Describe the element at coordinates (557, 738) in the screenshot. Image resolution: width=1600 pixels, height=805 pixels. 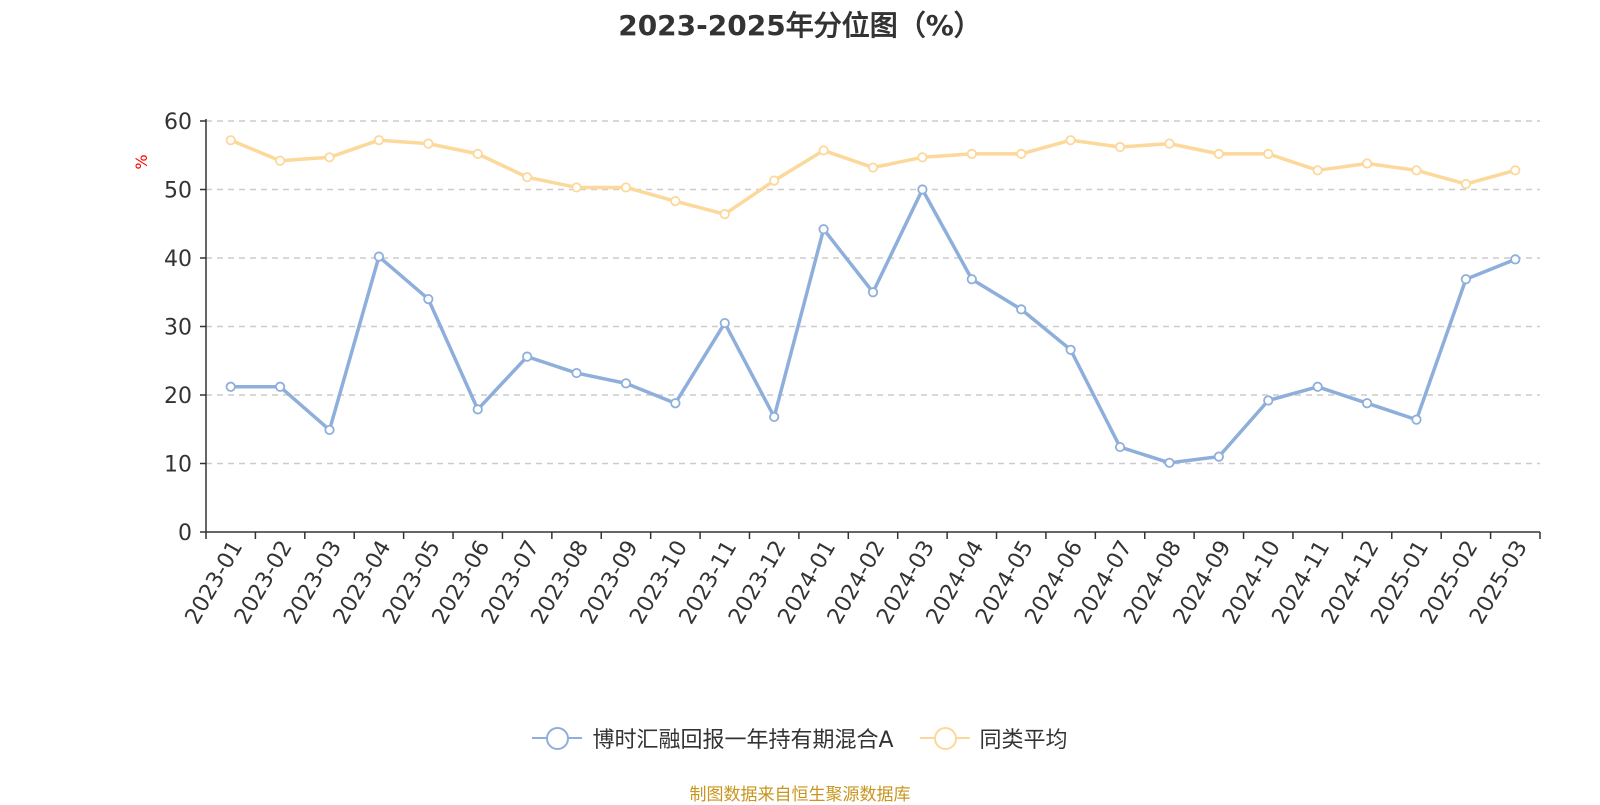
I see `legend-marker-fund` at that location.